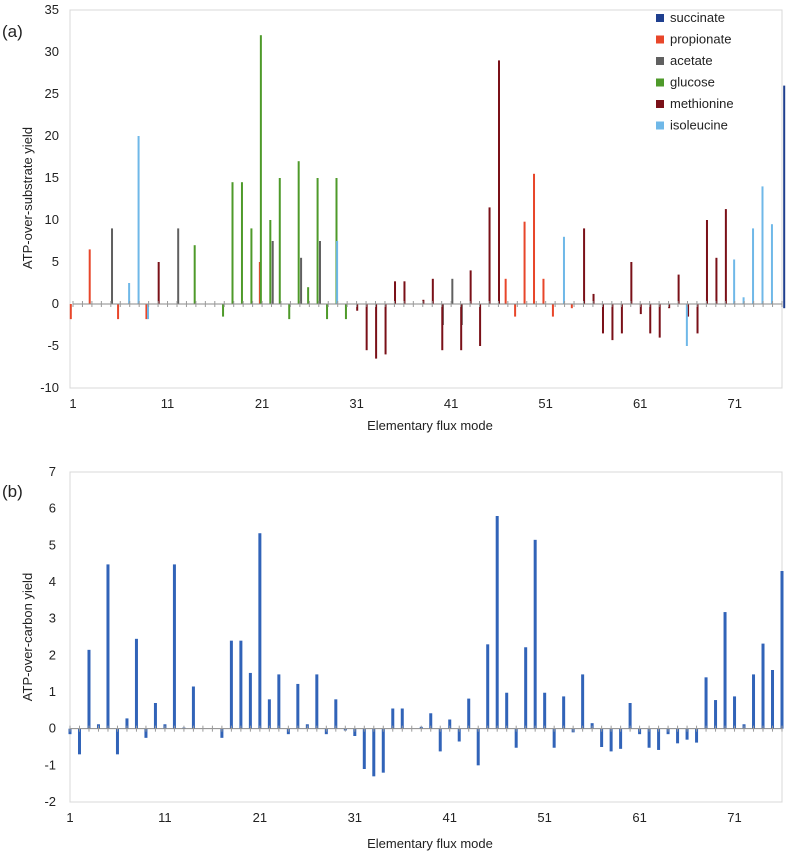 Image resolution: width=787 pixels, height=855 pixels. I want to click on chart-a-x-tick-label: 21, so click(262, 403).